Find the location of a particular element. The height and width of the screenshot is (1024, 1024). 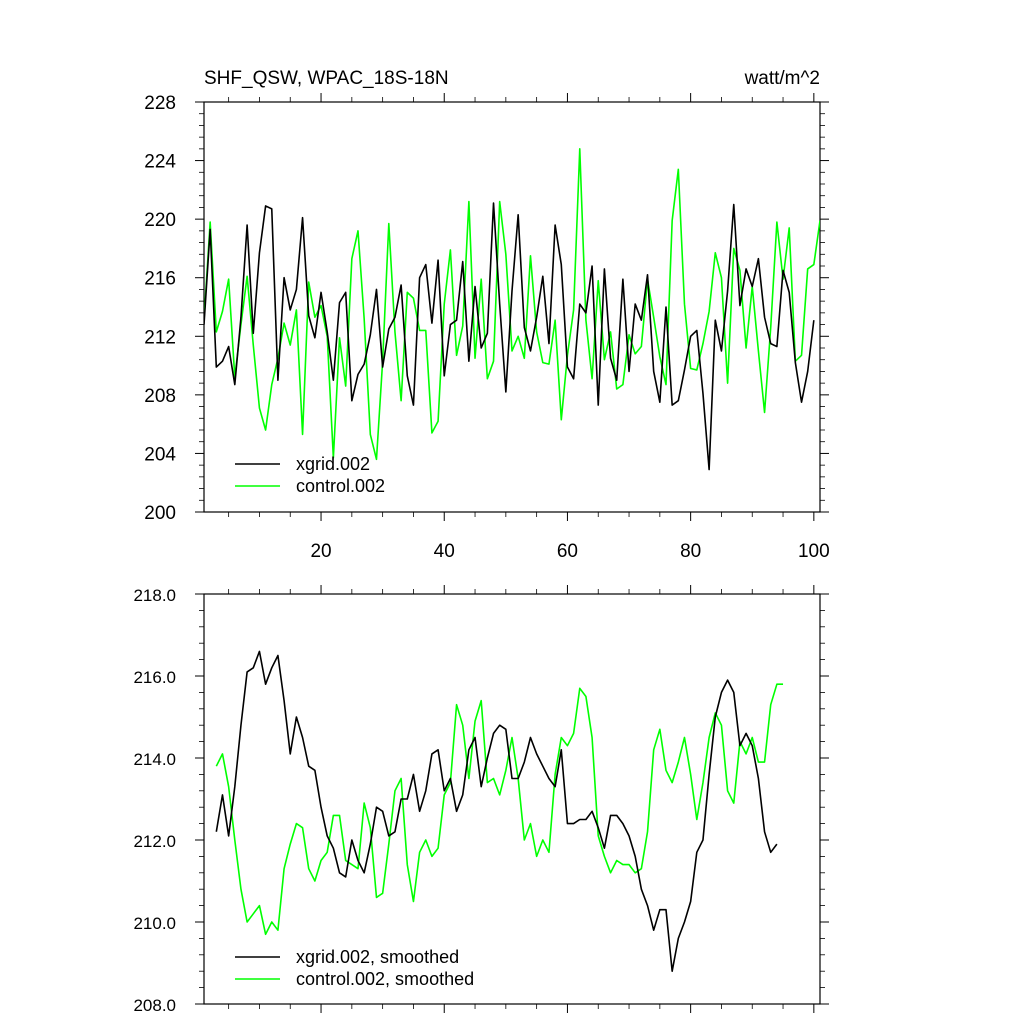

bottom-ytick-label: 210.0 is located at coordinates (154, 923).